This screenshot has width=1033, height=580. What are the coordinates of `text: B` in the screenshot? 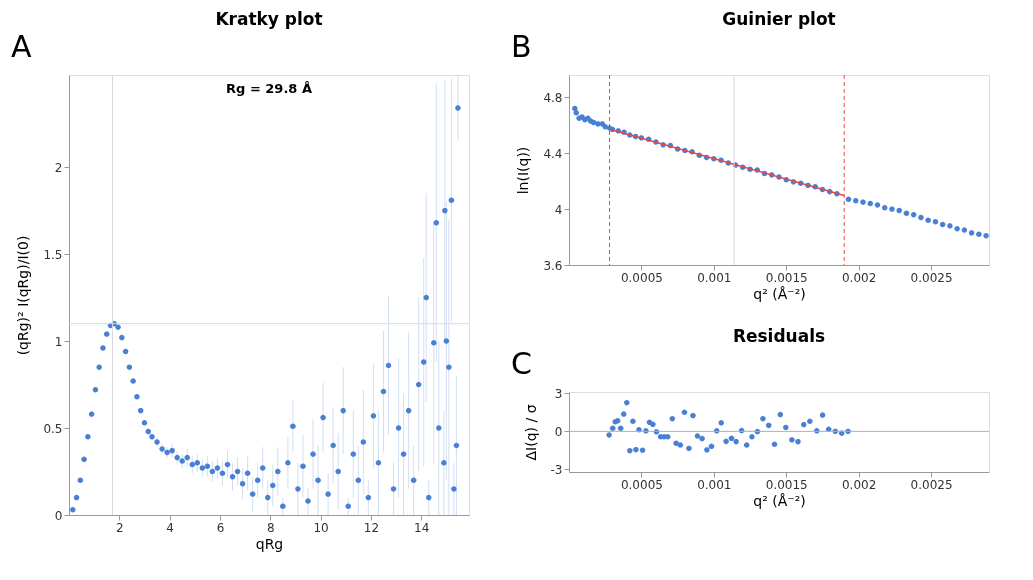 It's located at (521, 46).